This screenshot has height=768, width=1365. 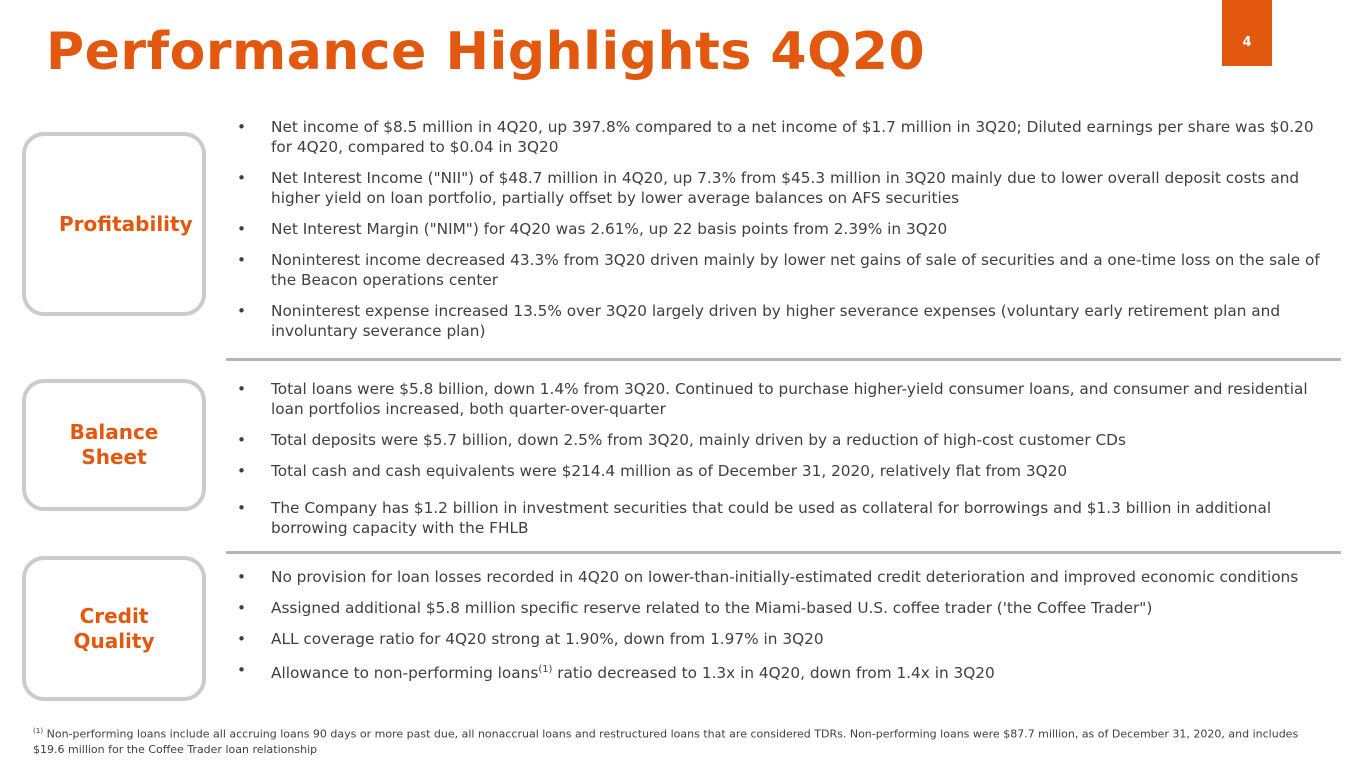 I want to click on footnote-marker: (1), so click(x=38, y=730).